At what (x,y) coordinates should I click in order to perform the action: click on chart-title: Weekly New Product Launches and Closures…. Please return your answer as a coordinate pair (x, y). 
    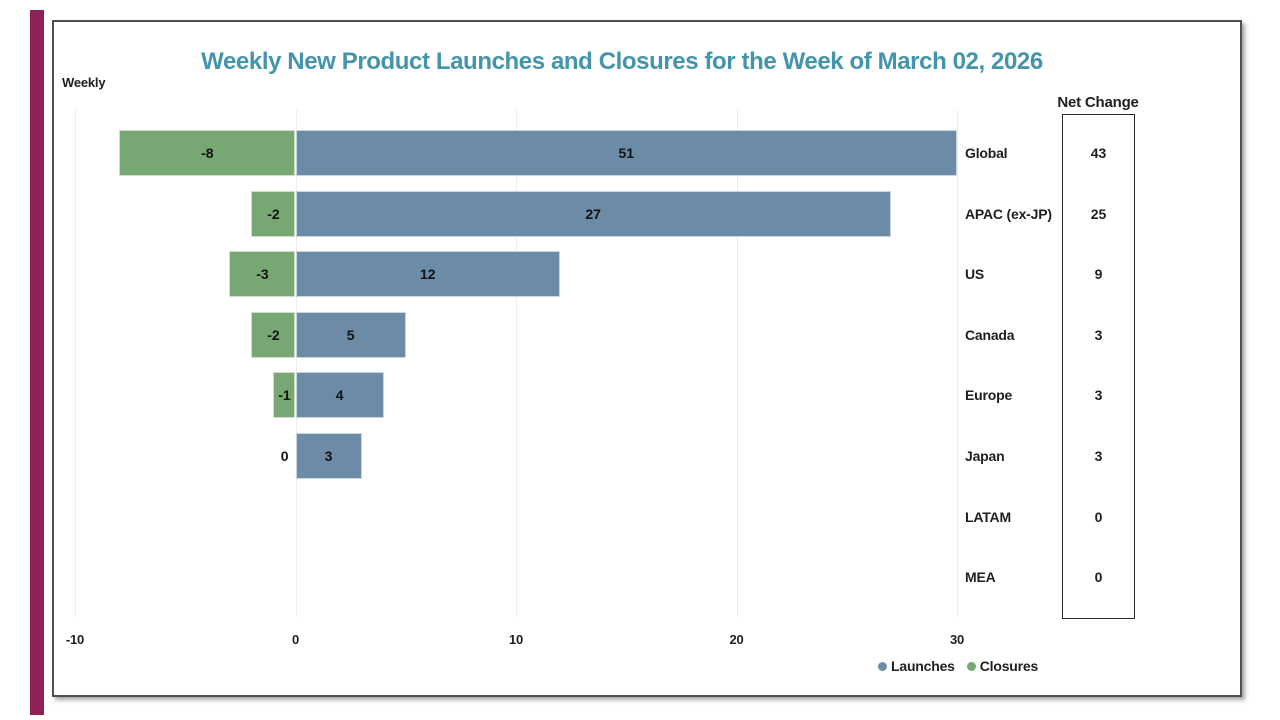
    Looking at the image, I should click on (622, 61).